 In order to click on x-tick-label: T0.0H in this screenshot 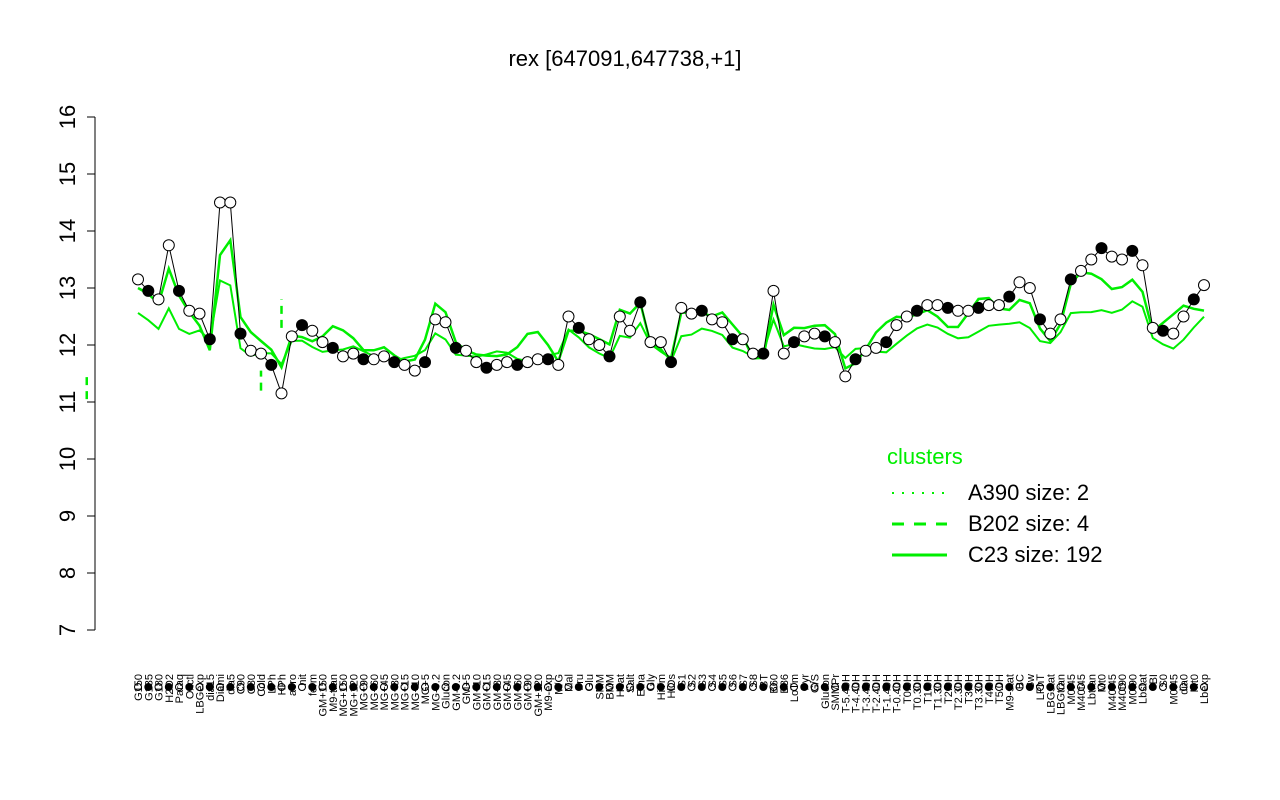, I will do `click(908, 689)`.